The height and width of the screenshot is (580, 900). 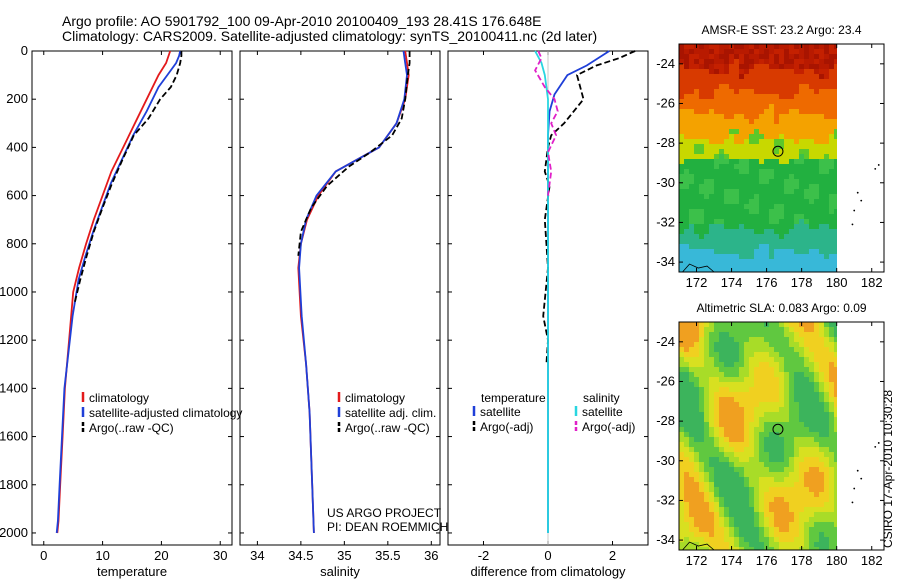 What do you see at coordinates (802, 282) in the screenshot?
I see `sst_map-xtick-label: 178` at bounding box center [802, 282].